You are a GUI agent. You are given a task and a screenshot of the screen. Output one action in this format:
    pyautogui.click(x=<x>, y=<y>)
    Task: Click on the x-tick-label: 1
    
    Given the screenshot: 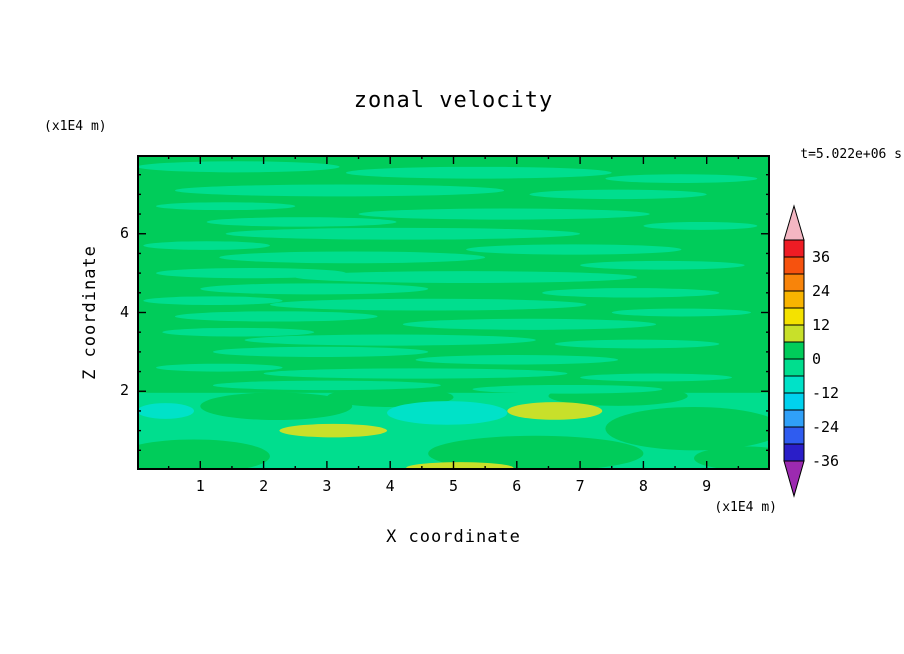 What is the action you would take?
    pyautogui.click(x=200, y=486)
    